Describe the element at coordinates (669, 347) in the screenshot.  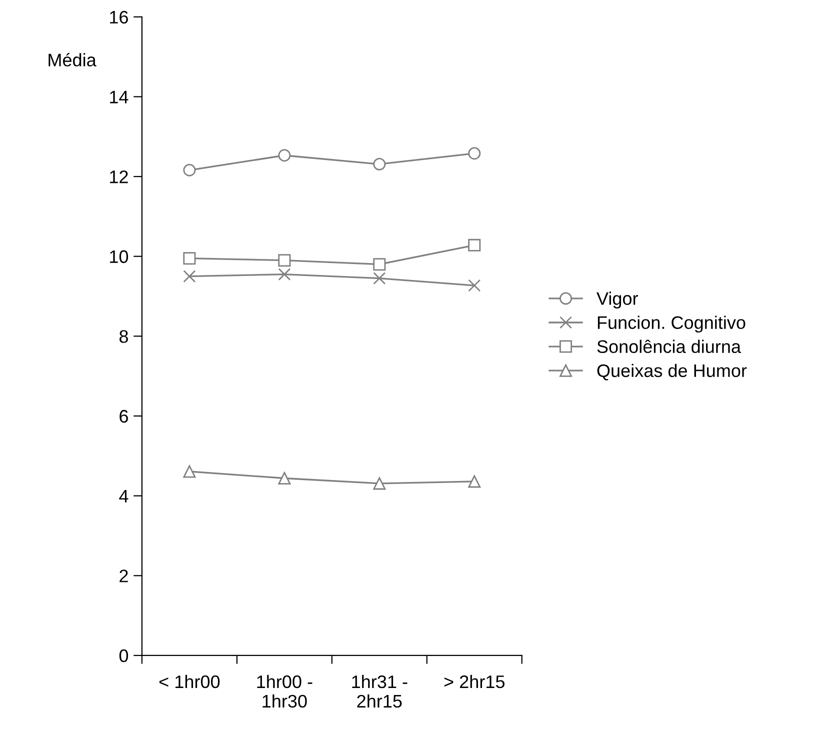
I see `legend-label: Sonolência diurna` at that location.